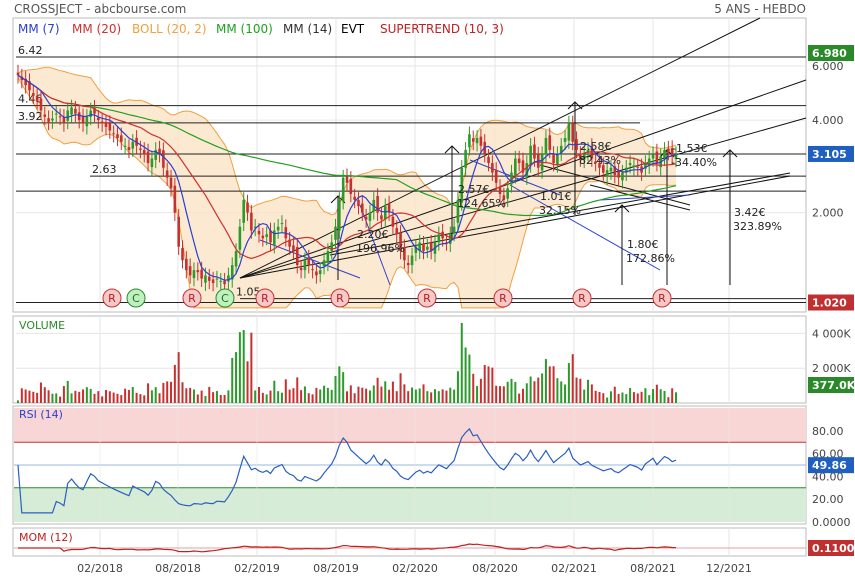  What do you see at coordinates (643, 244) in the screenshot?
I see `annotation-price: 1.80€` at bounding box center [643, 244].